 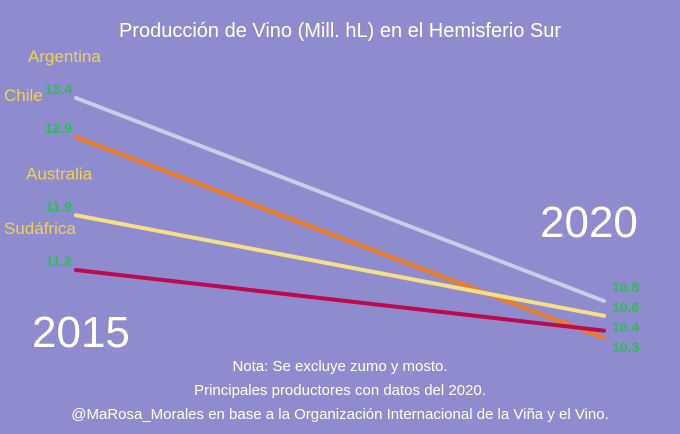 I want to click on value-label-2015-argentina: 13.4, so click(x=58, y=89).